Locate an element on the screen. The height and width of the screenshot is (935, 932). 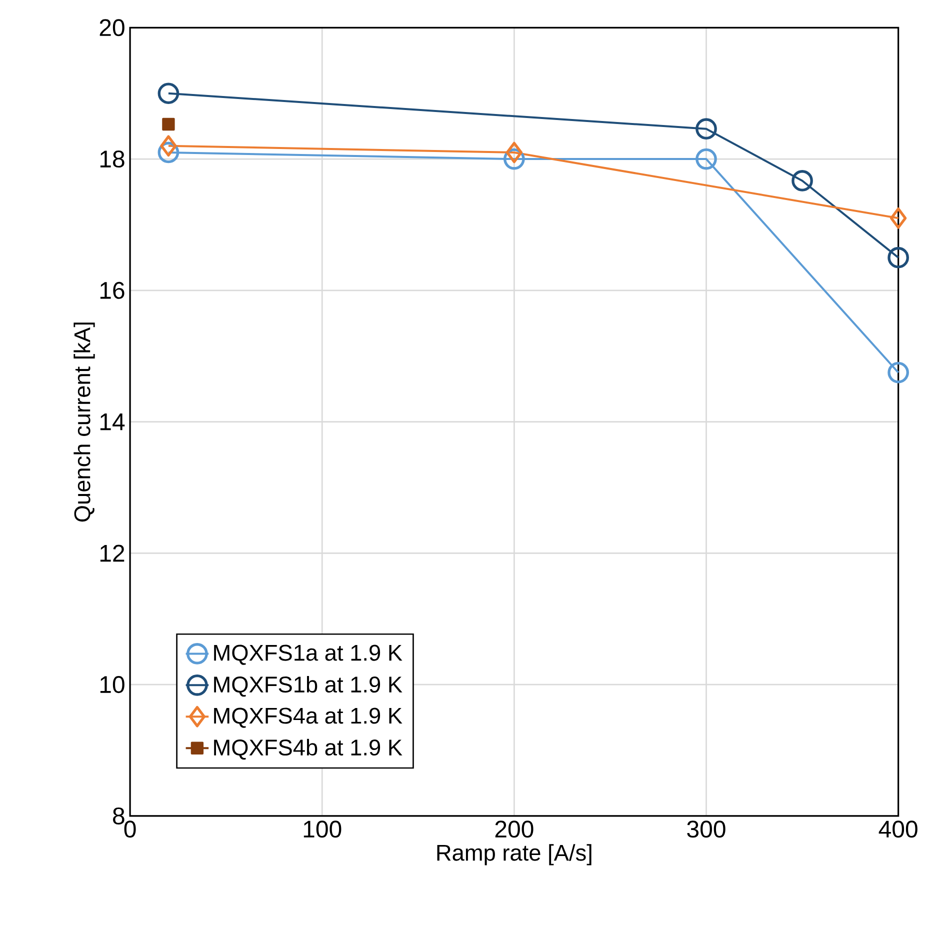
y-tick-label: 18 is located at coordinates (112, 159).